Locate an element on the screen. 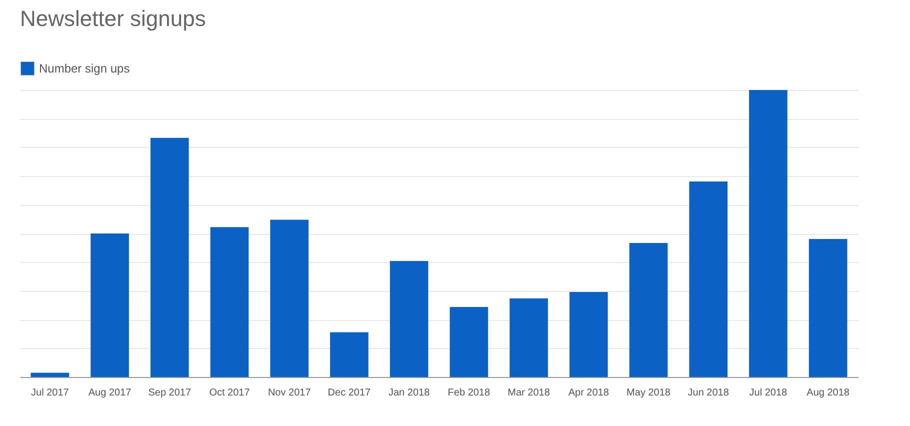 The width and height of the screenshot is (910, 426). x-tick-label: Oct 2017 is located at coordinates (229, 393).